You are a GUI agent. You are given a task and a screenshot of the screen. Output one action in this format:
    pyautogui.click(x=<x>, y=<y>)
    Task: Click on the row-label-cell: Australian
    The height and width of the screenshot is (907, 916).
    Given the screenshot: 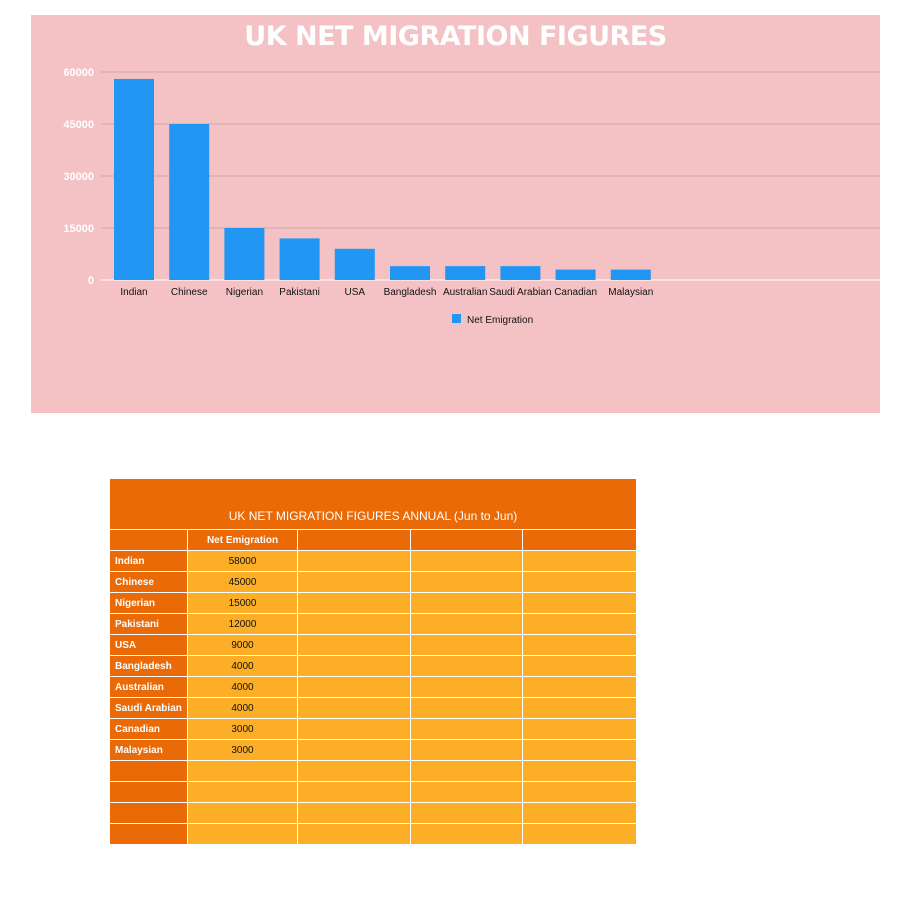 What is the action you would take?
    pyautogui.click(x=148, y=687)
    